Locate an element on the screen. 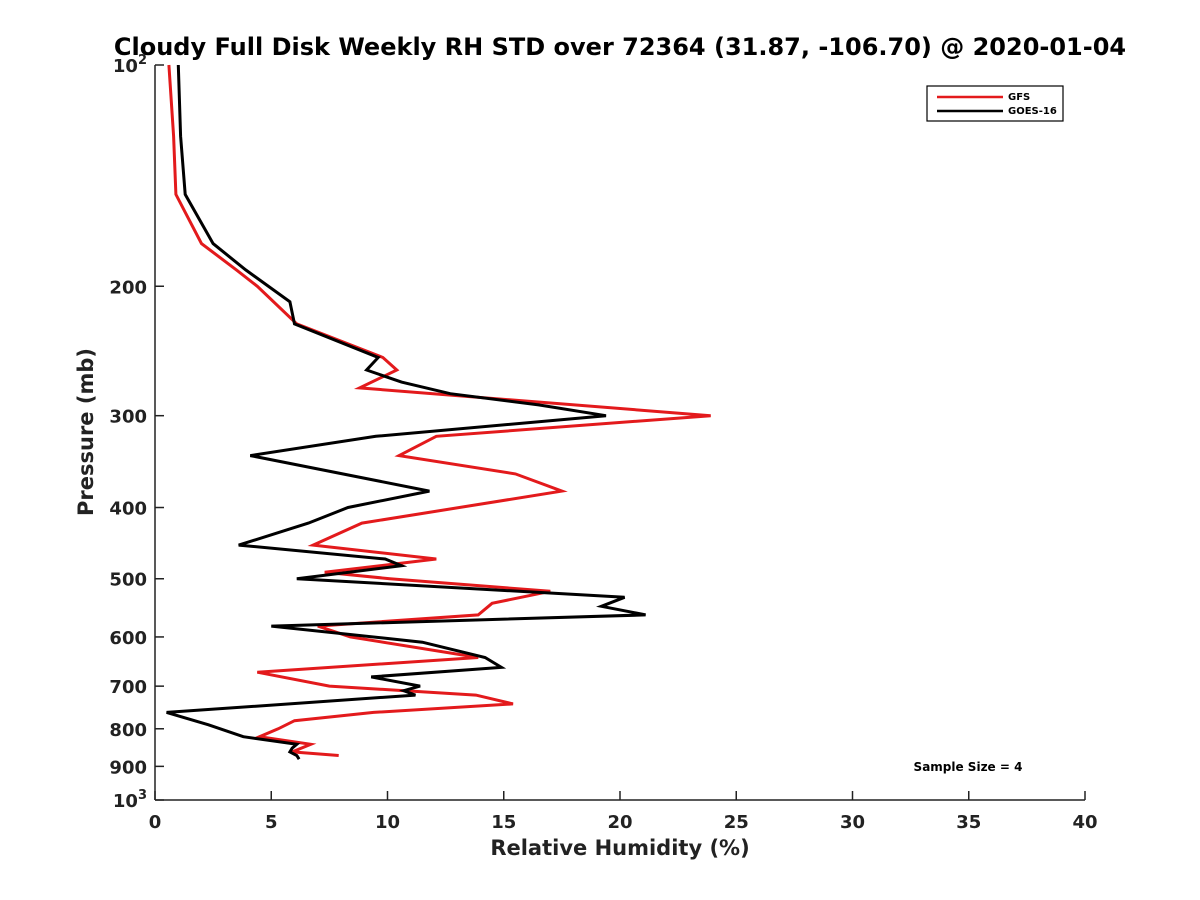 The width and height of the screenshot is (1200, 900). y-tick-label: 10³ is located at coordinates (130, 800).